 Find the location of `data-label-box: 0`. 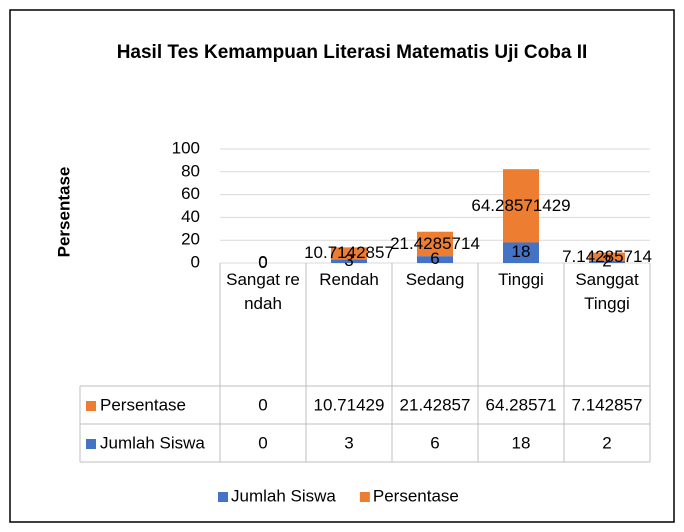

data-label-box: 0 is located at coordinates (263, 262).